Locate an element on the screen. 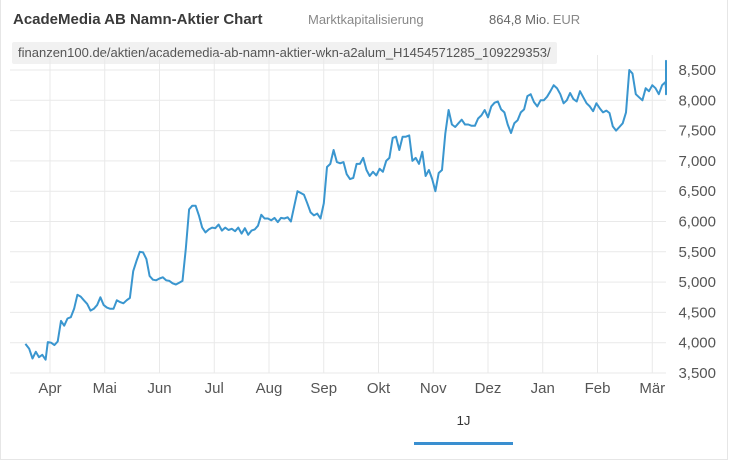 The width and height of the screenshot is (729, 461). range-tab-1y: 1J is located at coordinates (463, 428).